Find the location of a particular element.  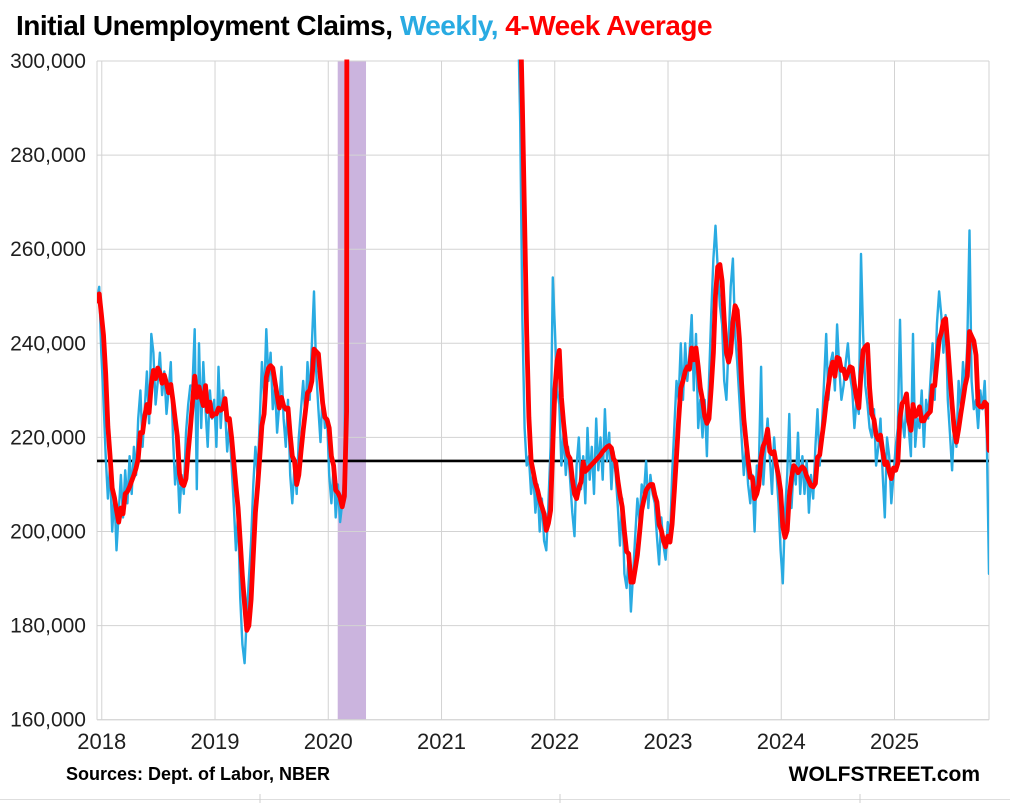

y-tick-label: 280,000 is located at coordinates (48, 155).